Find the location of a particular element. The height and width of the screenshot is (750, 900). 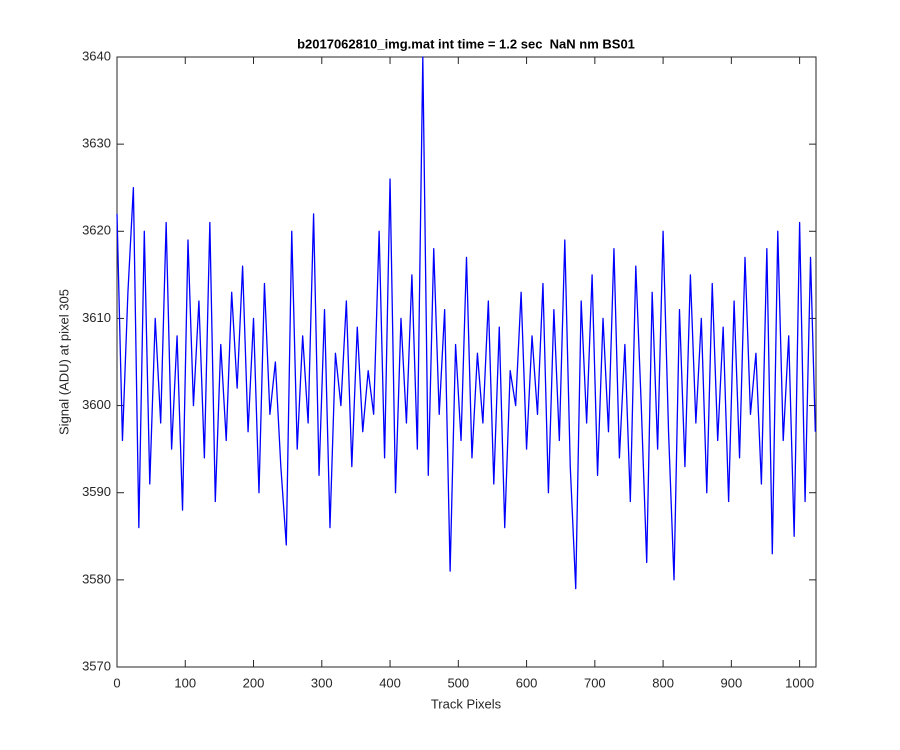

x-tick-label: 400 is located at coordinates (390, 682).